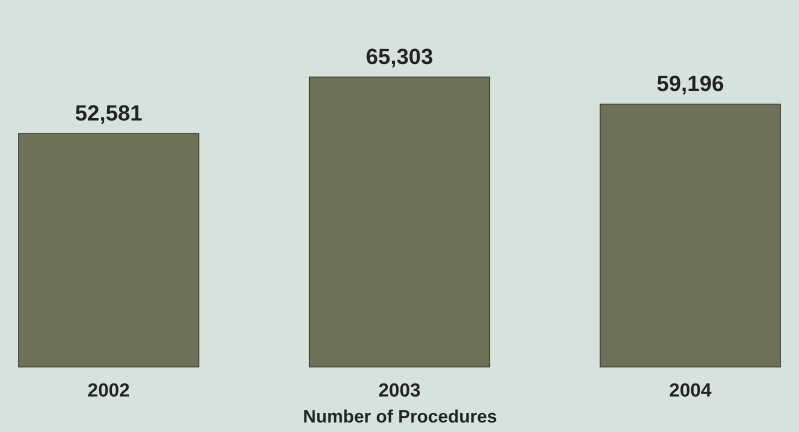 This screenshot has height=432, width=799. Describe the element at coordinates (400, 56) in the screenshot. I see `data-label: 65,303` at that location.